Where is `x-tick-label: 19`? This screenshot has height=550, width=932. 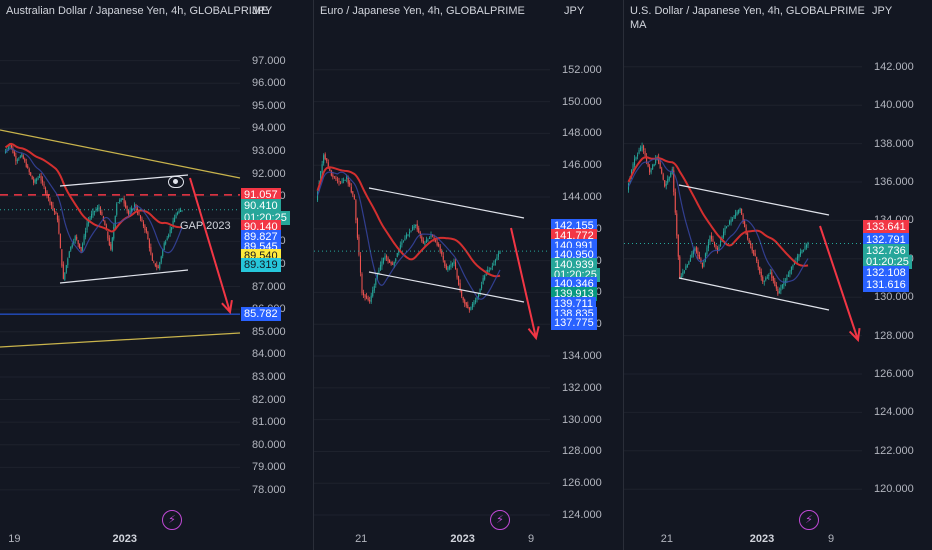 x-tick-label: 19 is located at coordinates (14, 539).